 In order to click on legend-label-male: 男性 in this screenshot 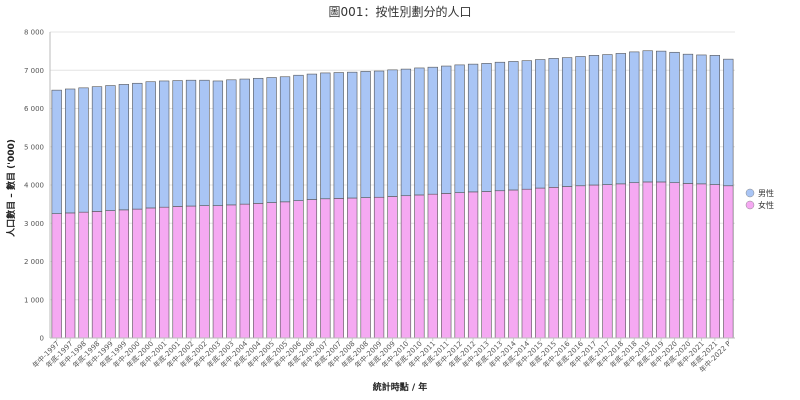, I will do `click(766, 193)`.